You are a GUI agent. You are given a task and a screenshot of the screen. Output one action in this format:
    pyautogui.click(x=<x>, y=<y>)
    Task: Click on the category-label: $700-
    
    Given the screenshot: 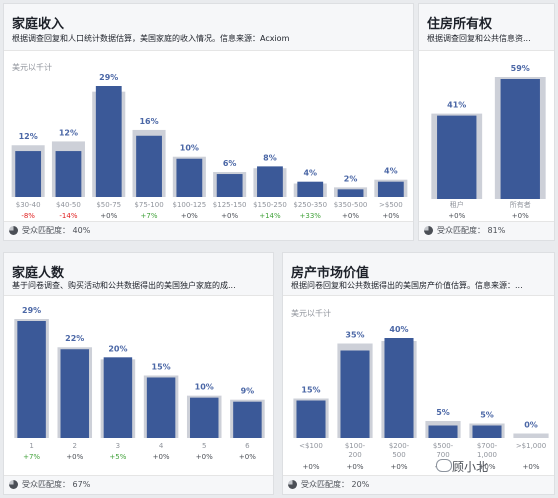 What is the action you would take?
    pyautogui.click(x=487, y=446)
    